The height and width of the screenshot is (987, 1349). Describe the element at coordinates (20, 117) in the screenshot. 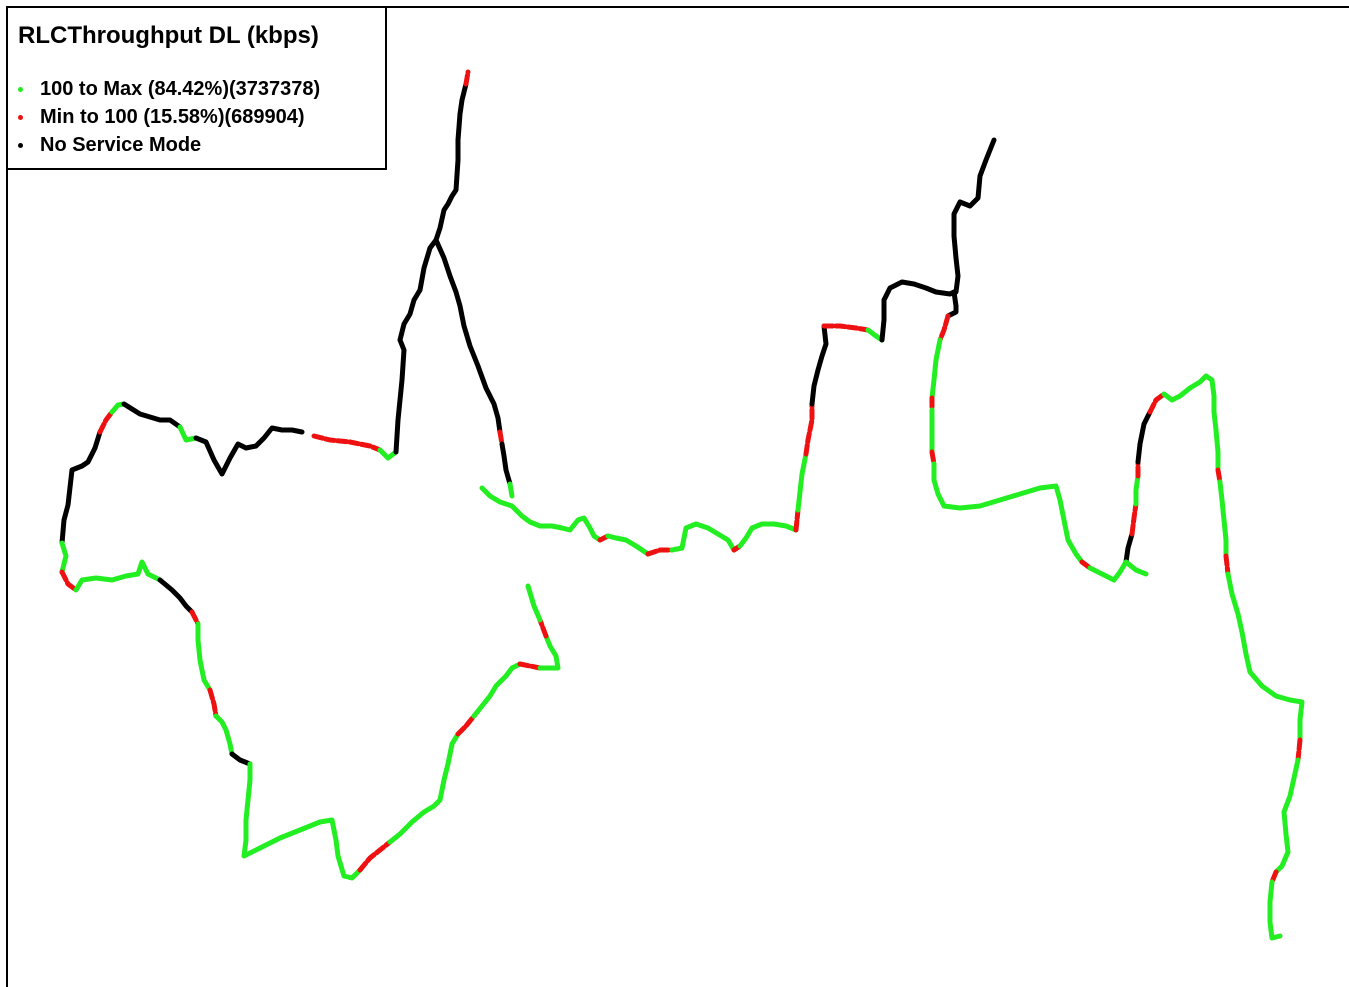

I see `red-dot-icon` at that location.